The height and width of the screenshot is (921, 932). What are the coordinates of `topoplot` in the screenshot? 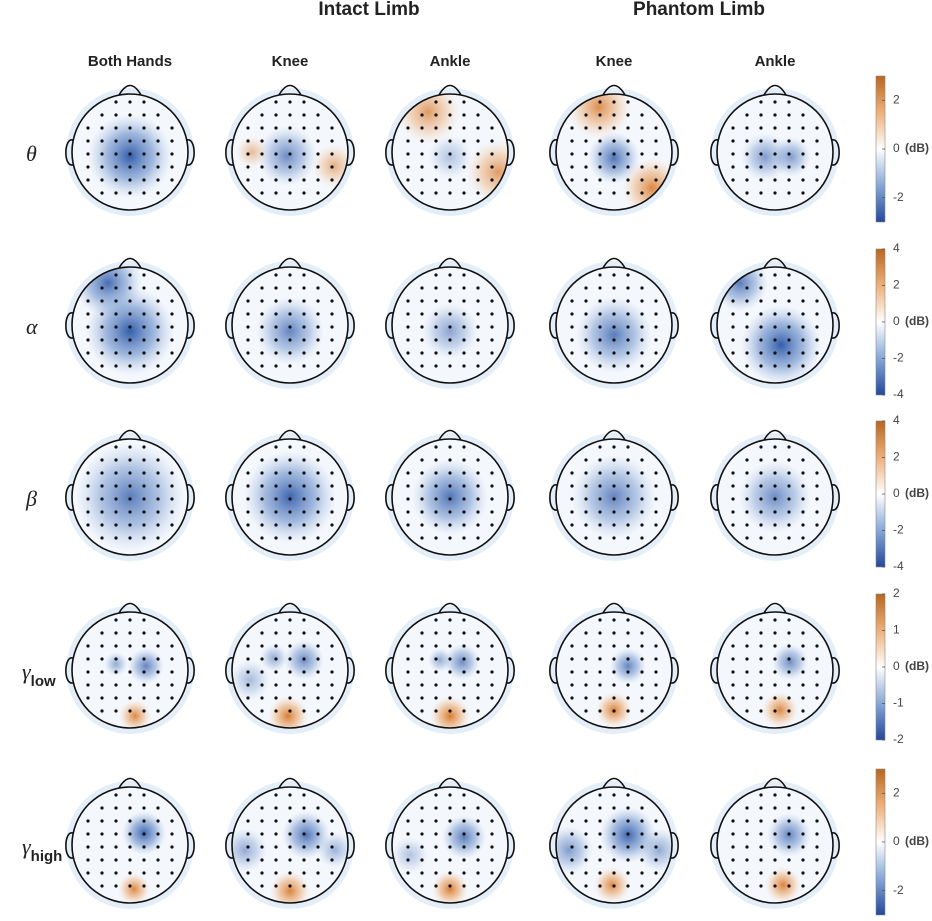 It's located at (450, 668).